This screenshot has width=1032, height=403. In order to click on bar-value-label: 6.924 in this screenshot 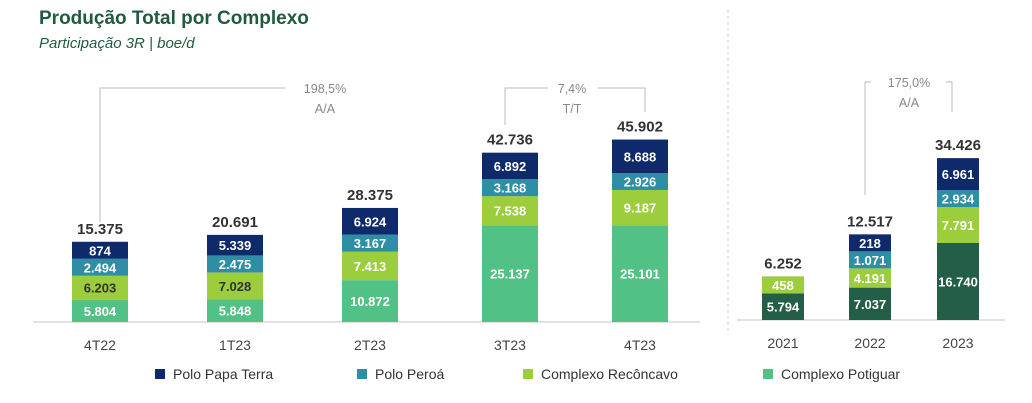, I will do `click(370, 221)`.